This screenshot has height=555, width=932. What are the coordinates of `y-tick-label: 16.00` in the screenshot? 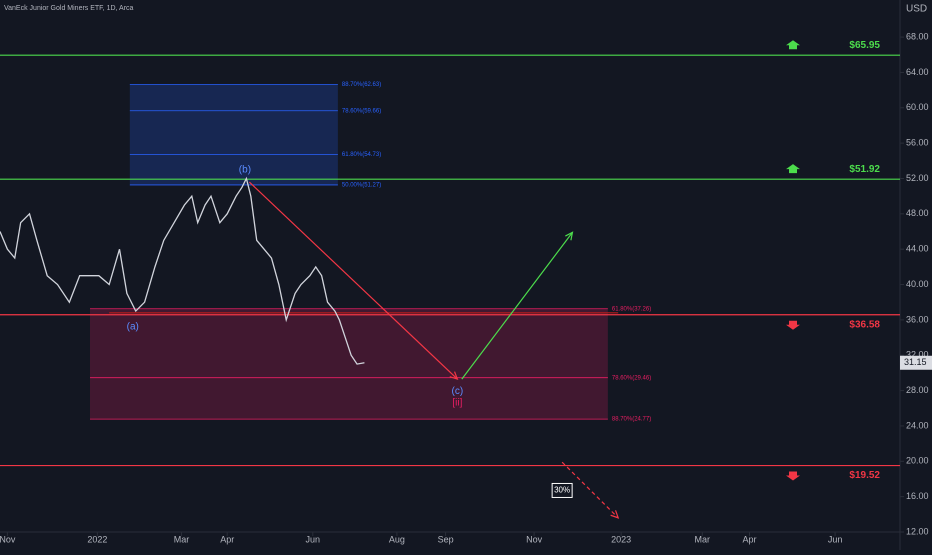 It's located at (917, 496).